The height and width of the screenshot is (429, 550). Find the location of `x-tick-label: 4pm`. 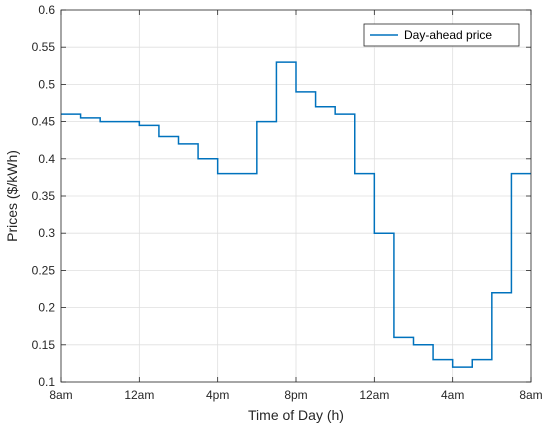

x-tick-label: 4pm is located at coordinates (217, 395).